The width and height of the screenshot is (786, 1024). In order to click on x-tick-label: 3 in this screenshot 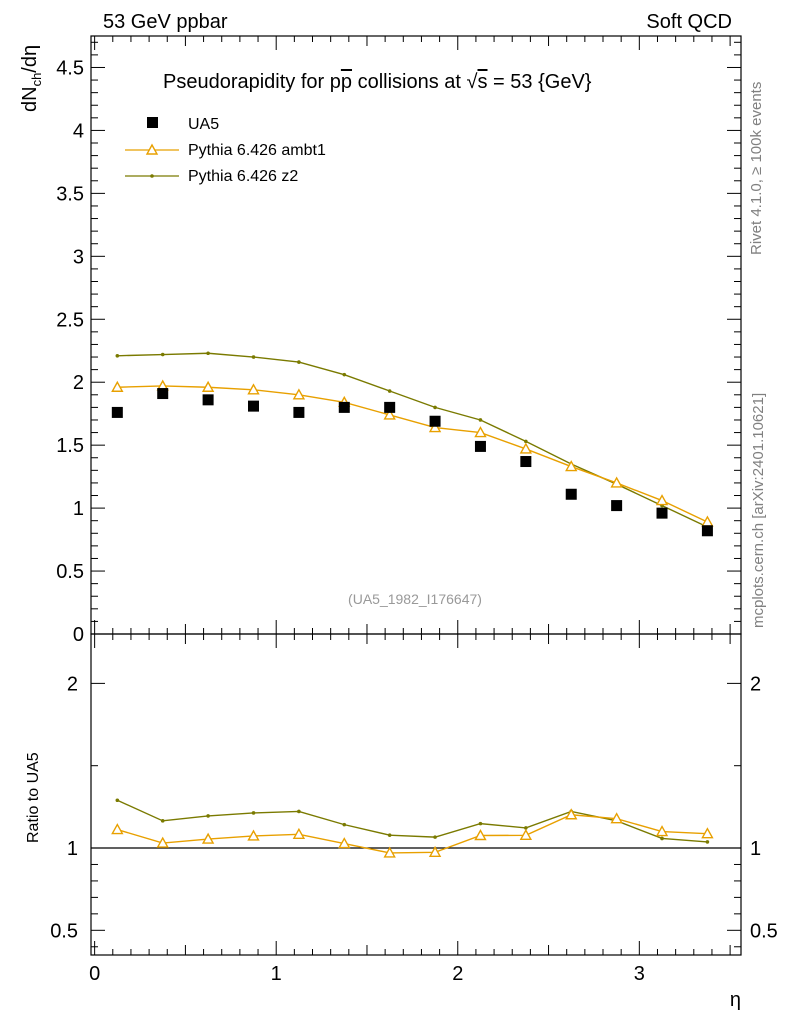, I will do `click(639, 974)`.